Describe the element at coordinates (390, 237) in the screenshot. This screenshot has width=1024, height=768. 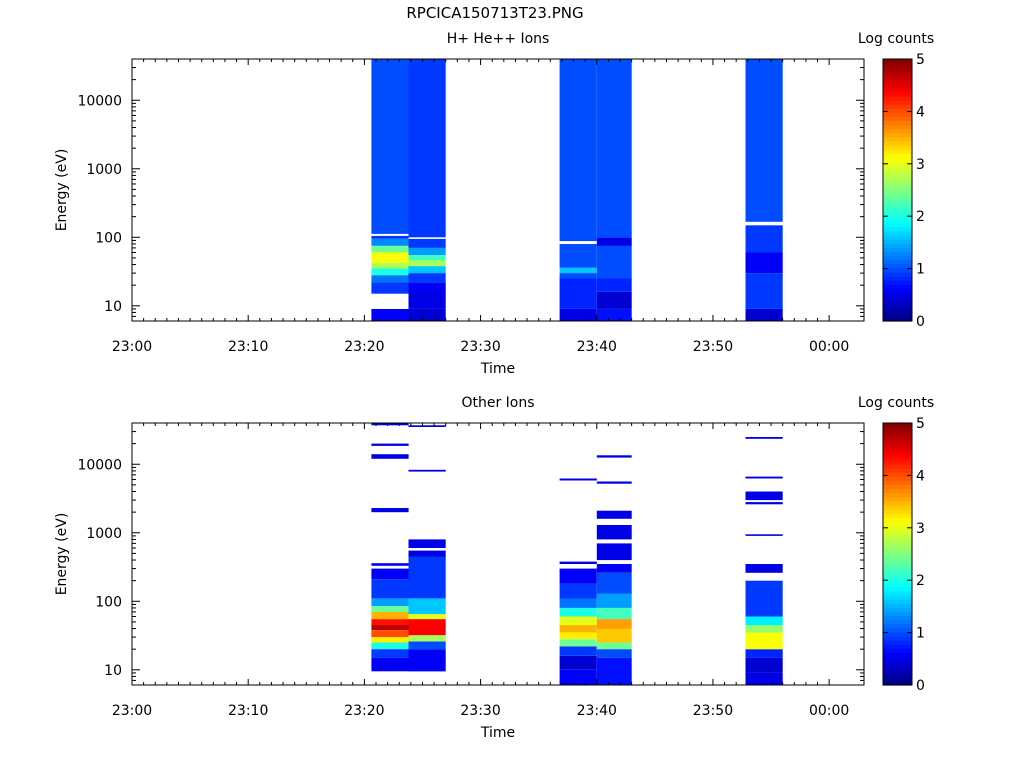
I see `hhe-cell-c0-b9` at that location.